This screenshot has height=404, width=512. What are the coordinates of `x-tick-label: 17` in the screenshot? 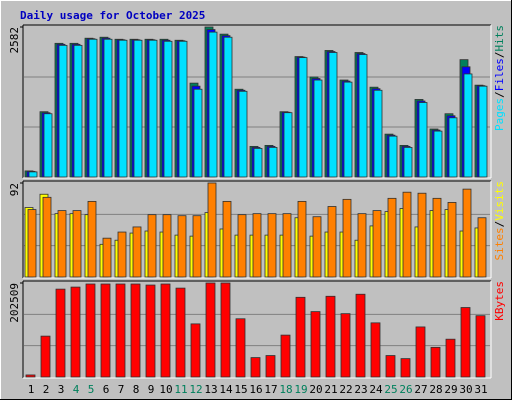 It's located at (270, 389).